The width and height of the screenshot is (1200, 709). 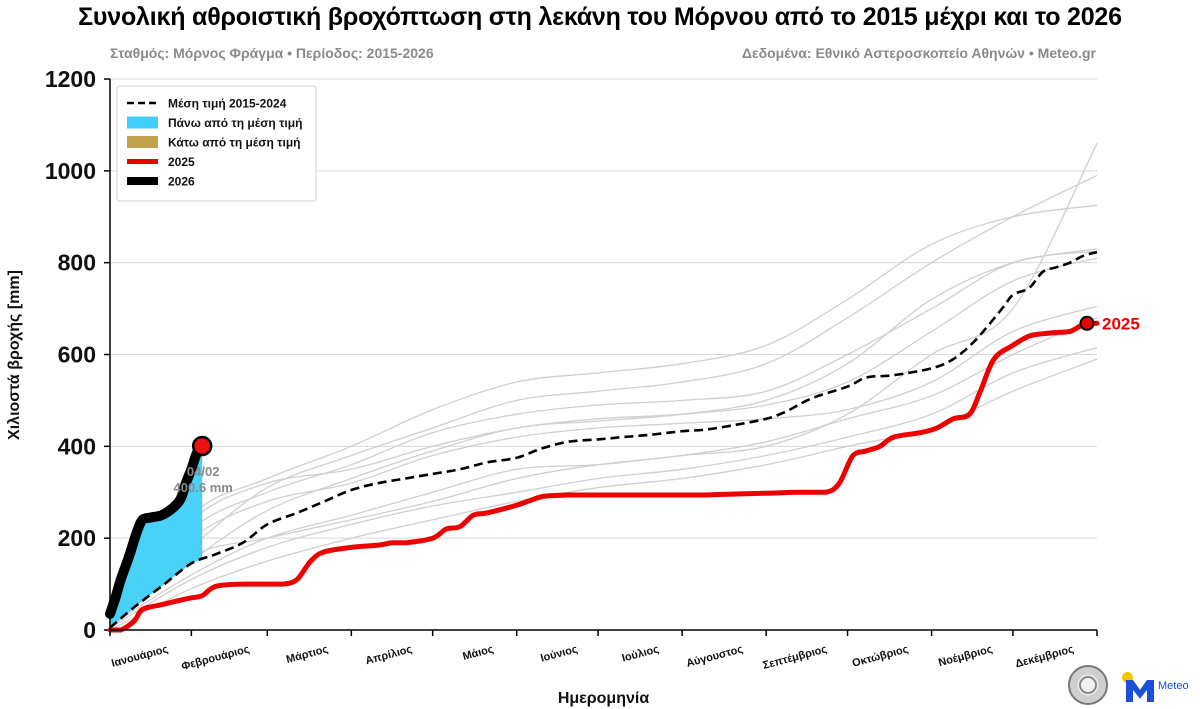 I want to click on meteo-logo-icon: Meteo, so click(x=1157, y=689).